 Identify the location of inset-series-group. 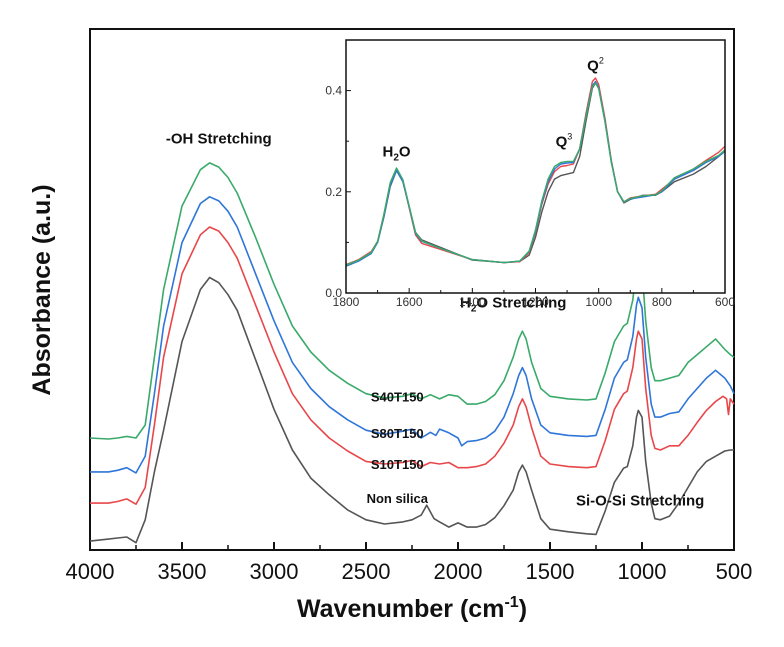
(535, 172).